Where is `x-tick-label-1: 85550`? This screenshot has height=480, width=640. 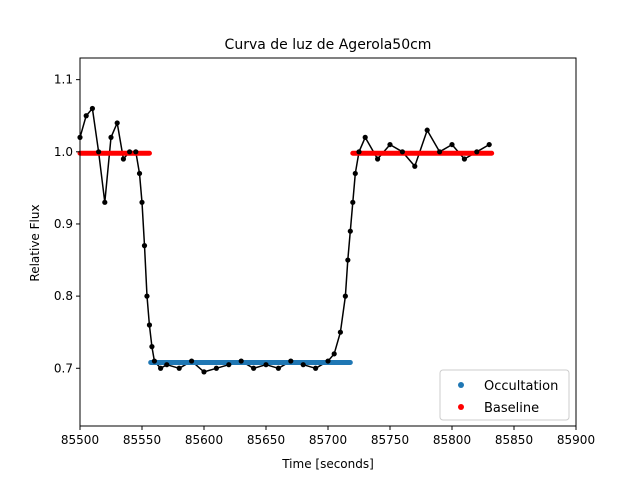 x-tick-label-1: 85550 is located at coordinates (142, 440).